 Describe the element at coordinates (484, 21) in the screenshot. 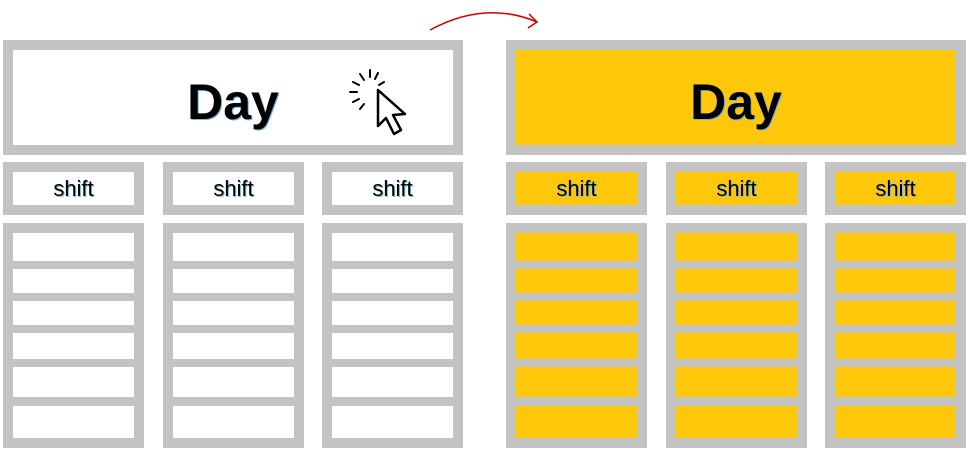

I see `curved-arrow-icon` at that location.